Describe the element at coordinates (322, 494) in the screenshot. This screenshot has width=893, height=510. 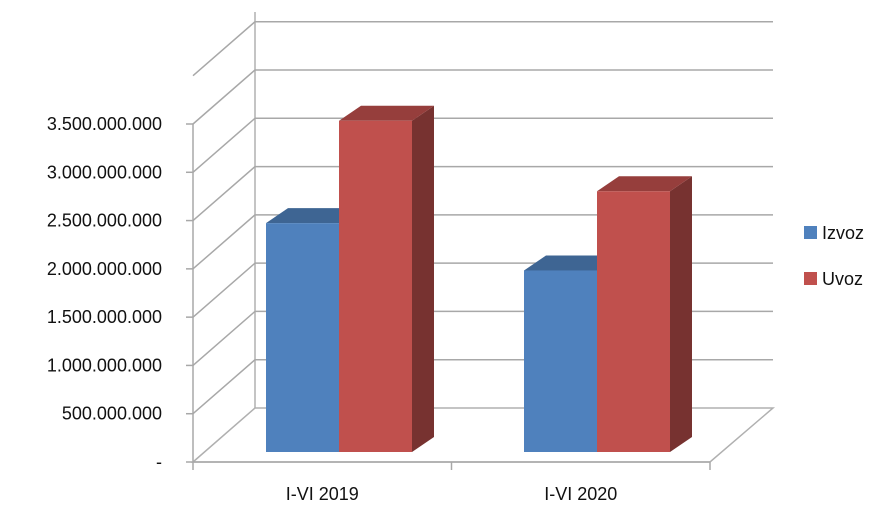
I see `x-category-label: I-VI 2019` at that location.